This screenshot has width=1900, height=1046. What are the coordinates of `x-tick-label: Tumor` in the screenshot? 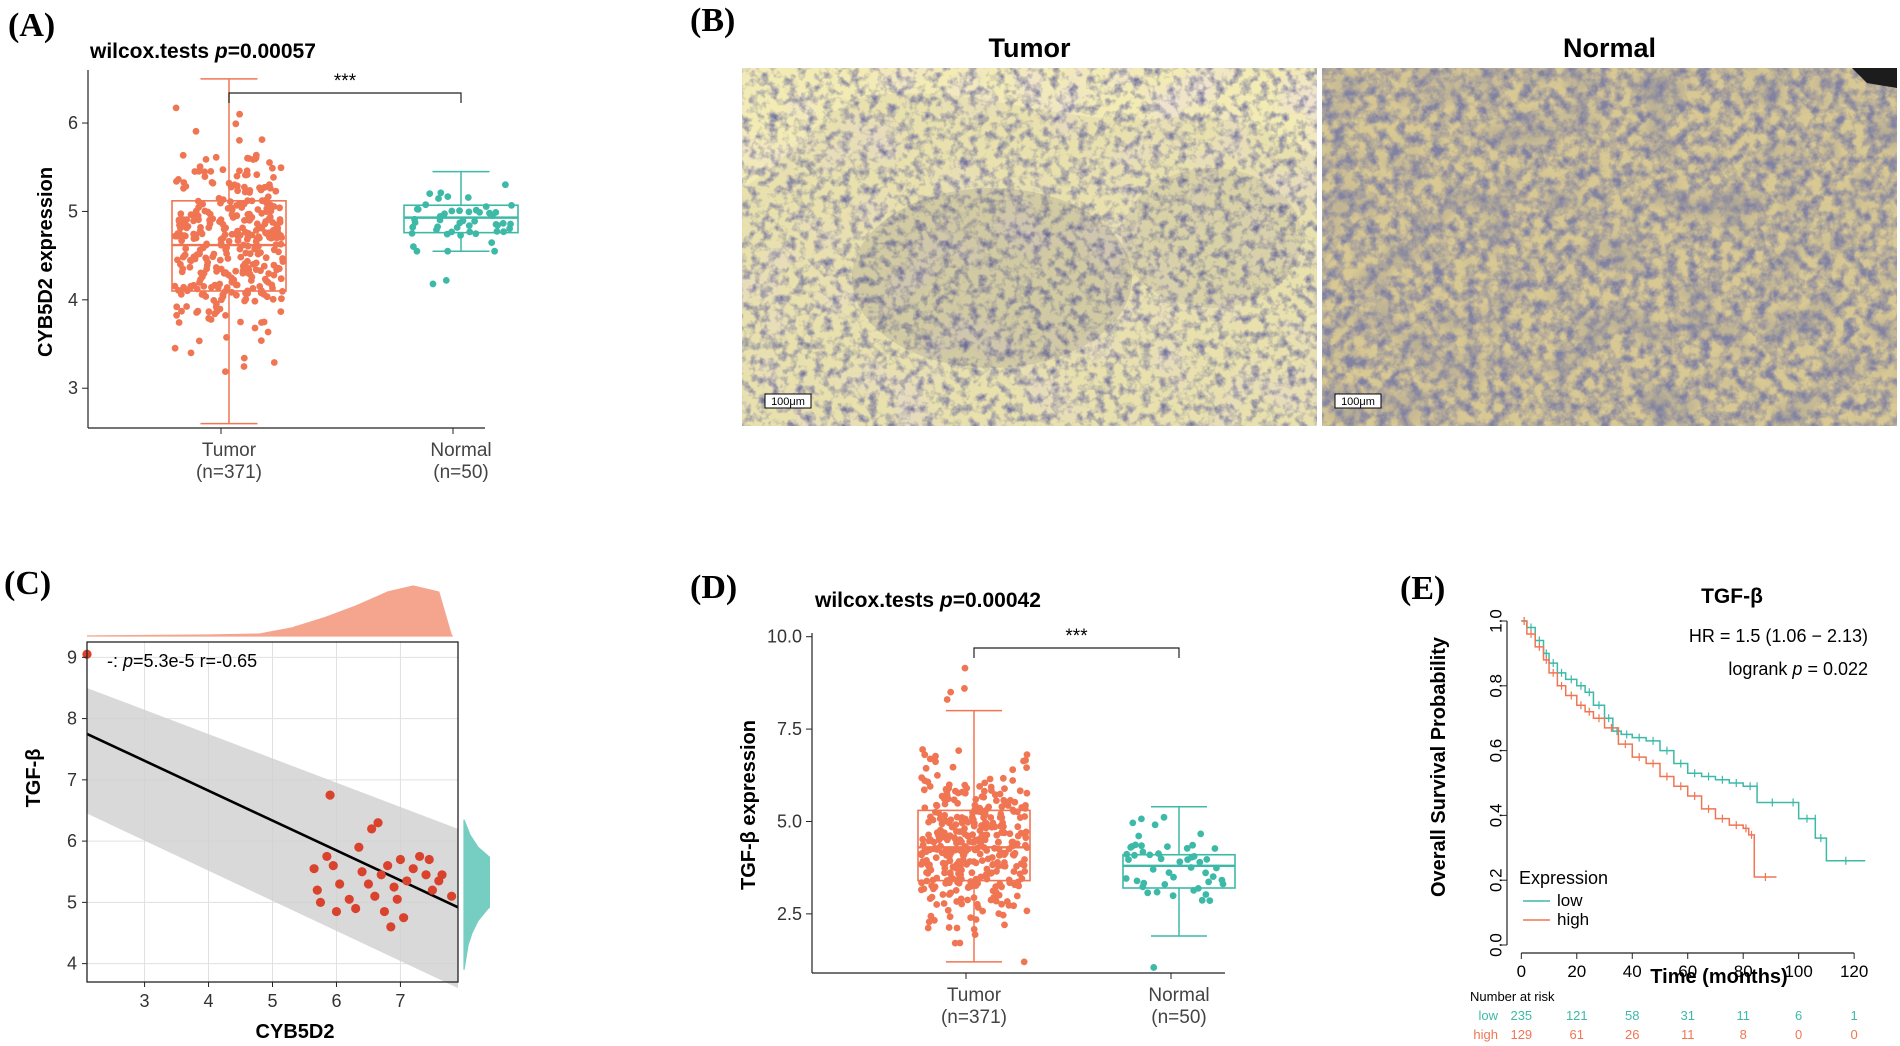 It's located at (974, 995).